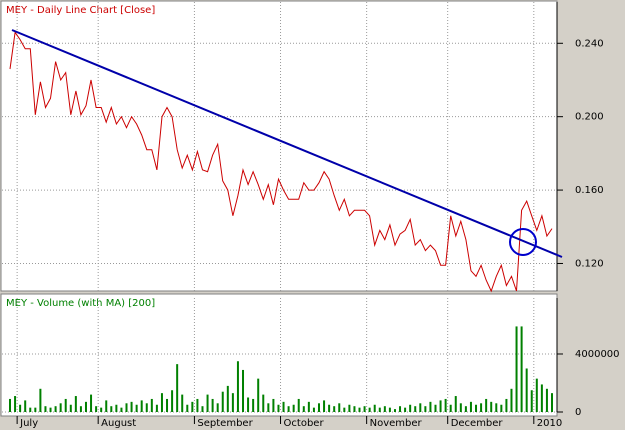 The width and height of the screenshot is (625, 430). I want to click on y-tick-label: 0.240, so click(589, 43).